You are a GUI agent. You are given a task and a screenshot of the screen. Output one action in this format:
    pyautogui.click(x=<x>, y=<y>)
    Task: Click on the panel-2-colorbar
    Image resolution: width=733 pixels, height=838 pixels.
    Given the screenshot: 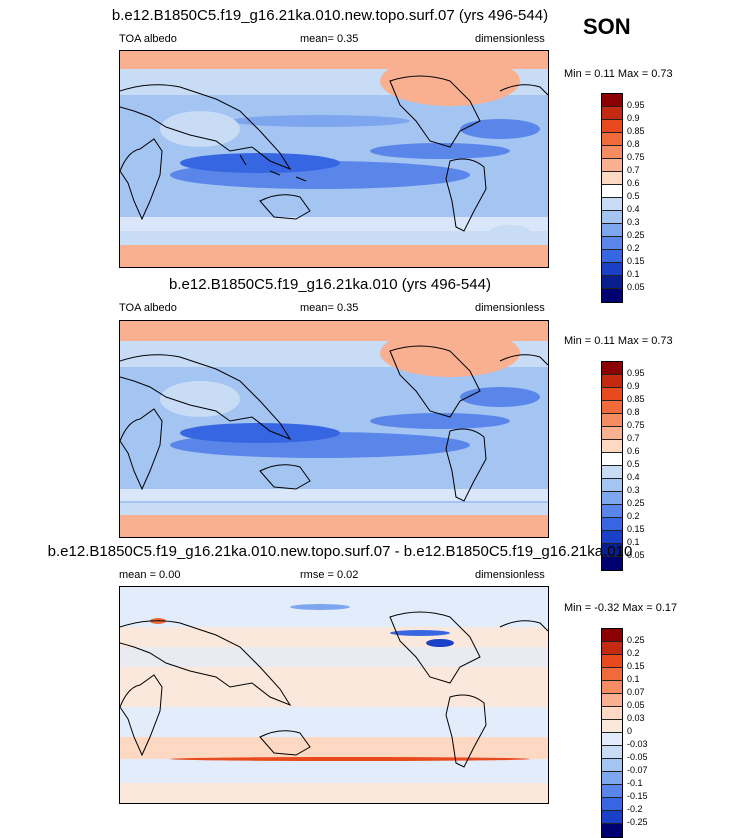 What is the action you would take?
    pyautogui.click(x=612, y=466)
    